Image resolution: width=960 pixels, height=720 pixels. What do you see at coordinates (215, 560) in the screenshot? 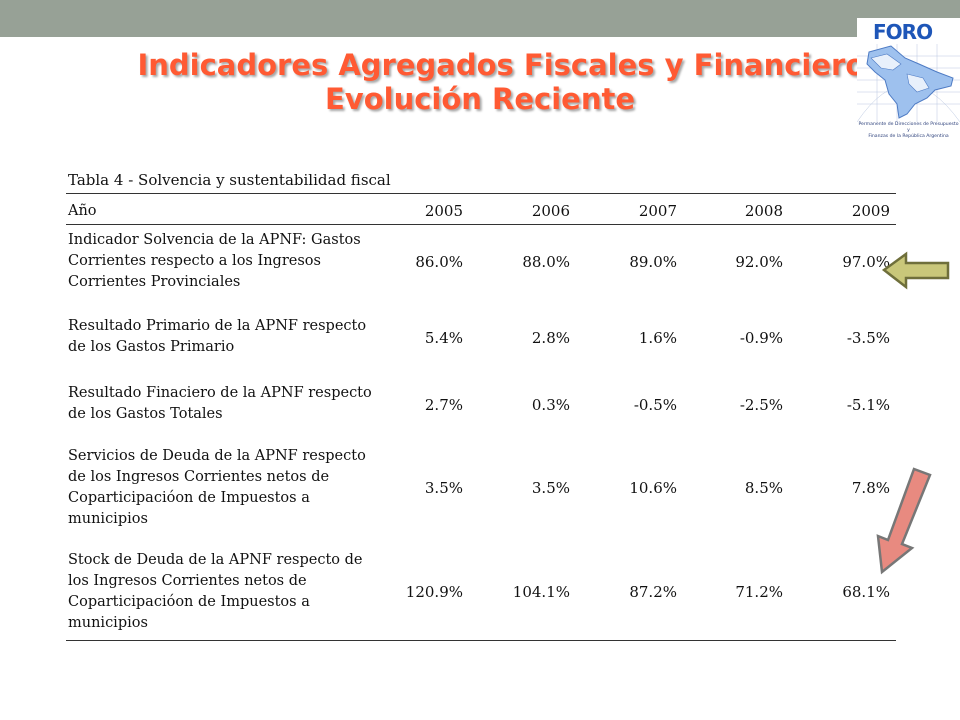
I see `row-label-line: Stock de Deuda de la APNF respecto de` at bounding box center [215, 560].